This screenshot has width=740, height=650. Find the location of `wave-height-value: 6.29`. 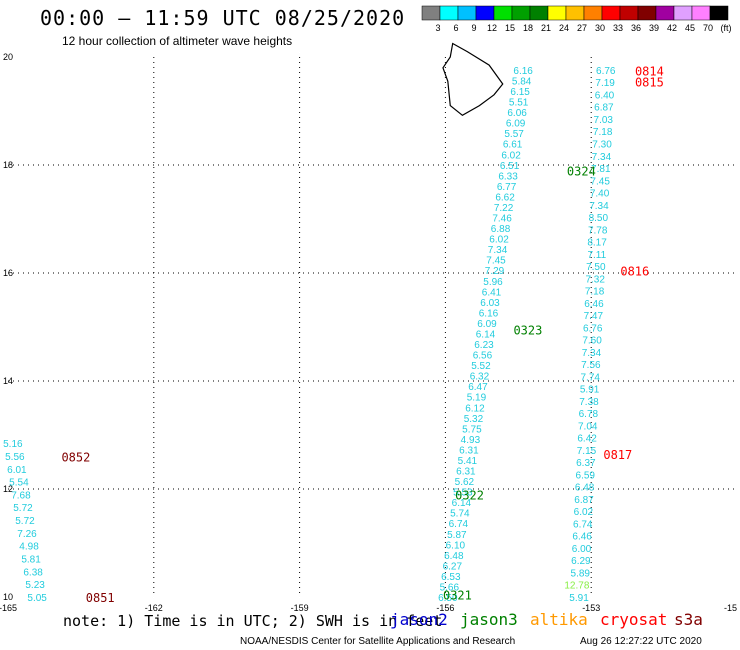

wave-height-value: 6.29 is located at coordinates (581, 561).